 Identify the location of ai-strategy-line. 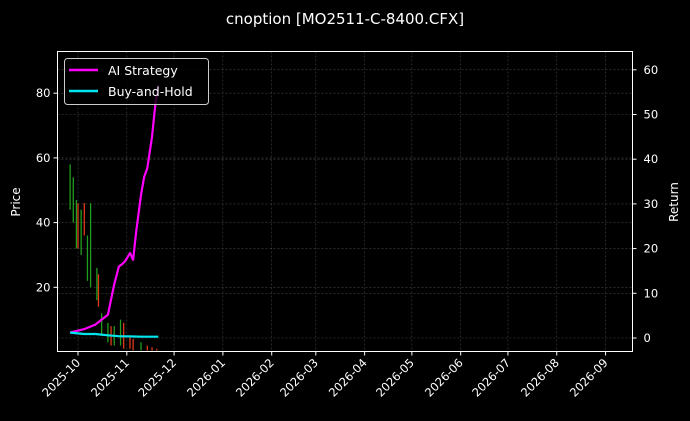
(114, 209).